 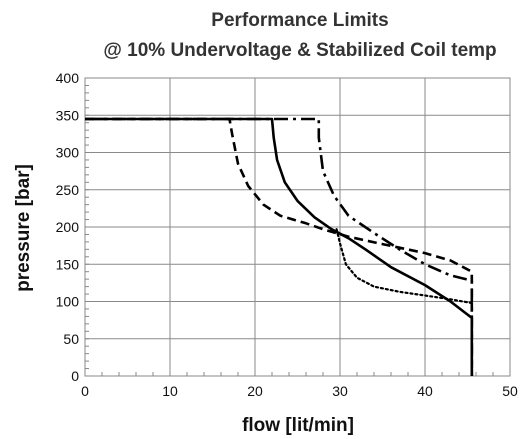 What do you see at coordinates (85, 391) in the screenshot?
I see `x-tick-label: 0` at bounding box center [85, 391].